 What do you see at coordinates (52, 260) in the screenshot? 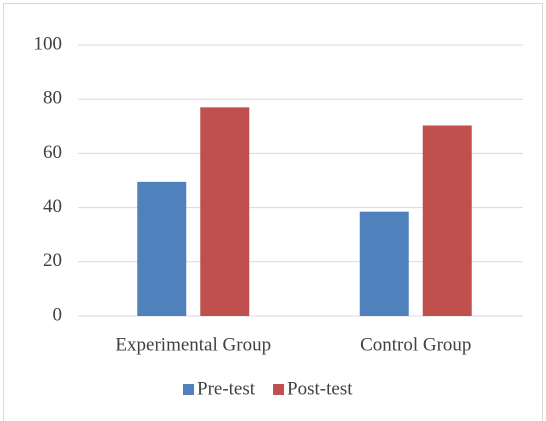
I see `y-tick-label: 20` at bounding box center [52, 260].